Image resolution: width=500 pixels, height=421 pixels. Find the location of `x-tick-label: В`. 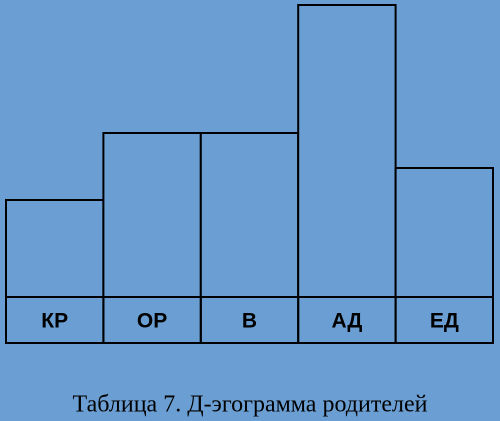

x-tick-label: В is located at coordinates (249, 321).